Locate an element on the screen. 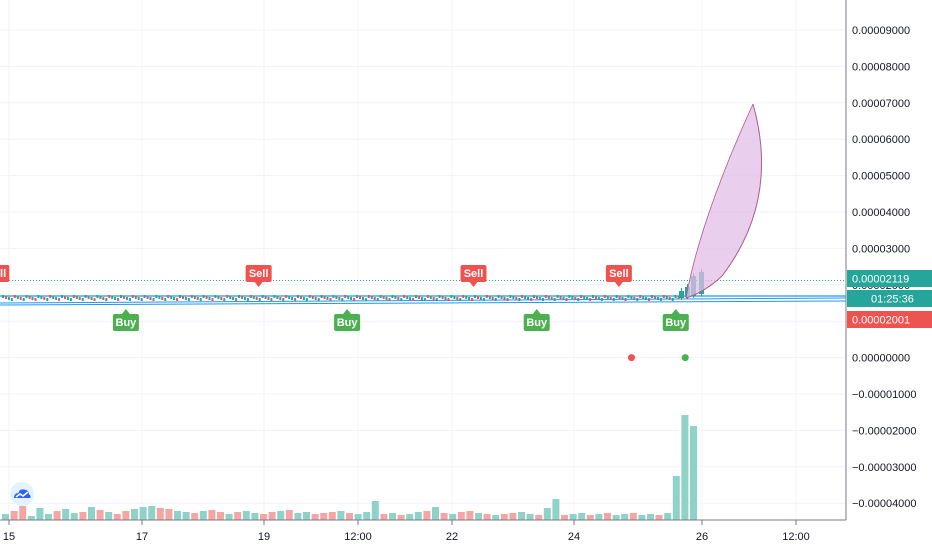 This screenshot has width=932, height=550. price-labels: 0.00002119 01:25:36 0.00002001 is located at coordinates (889, 299).